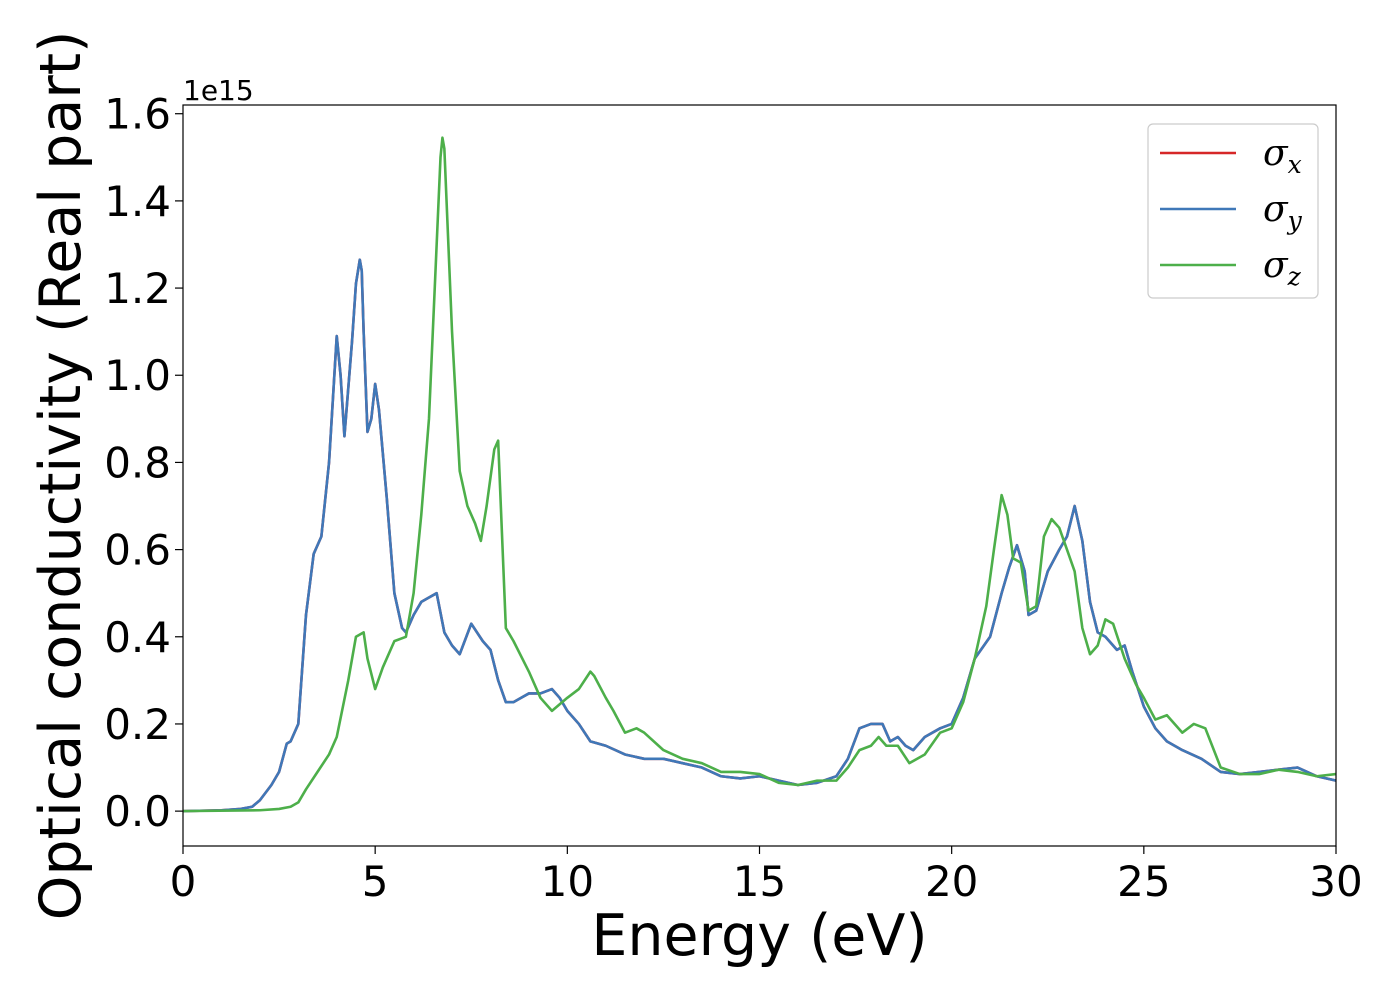 This screenshot has width=1400, height=1000. Describe the element at coordinates (759, 881) in the screenshot. I see `x-tick-label: 15` at that location.